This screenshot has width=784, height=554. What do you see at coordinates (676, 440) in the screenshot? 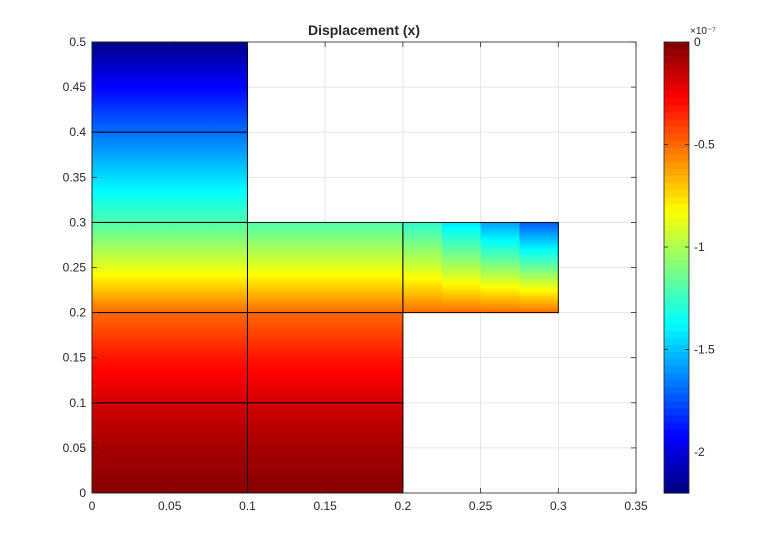
I see `colorbar-swatch` at bounding box center [676, 440].